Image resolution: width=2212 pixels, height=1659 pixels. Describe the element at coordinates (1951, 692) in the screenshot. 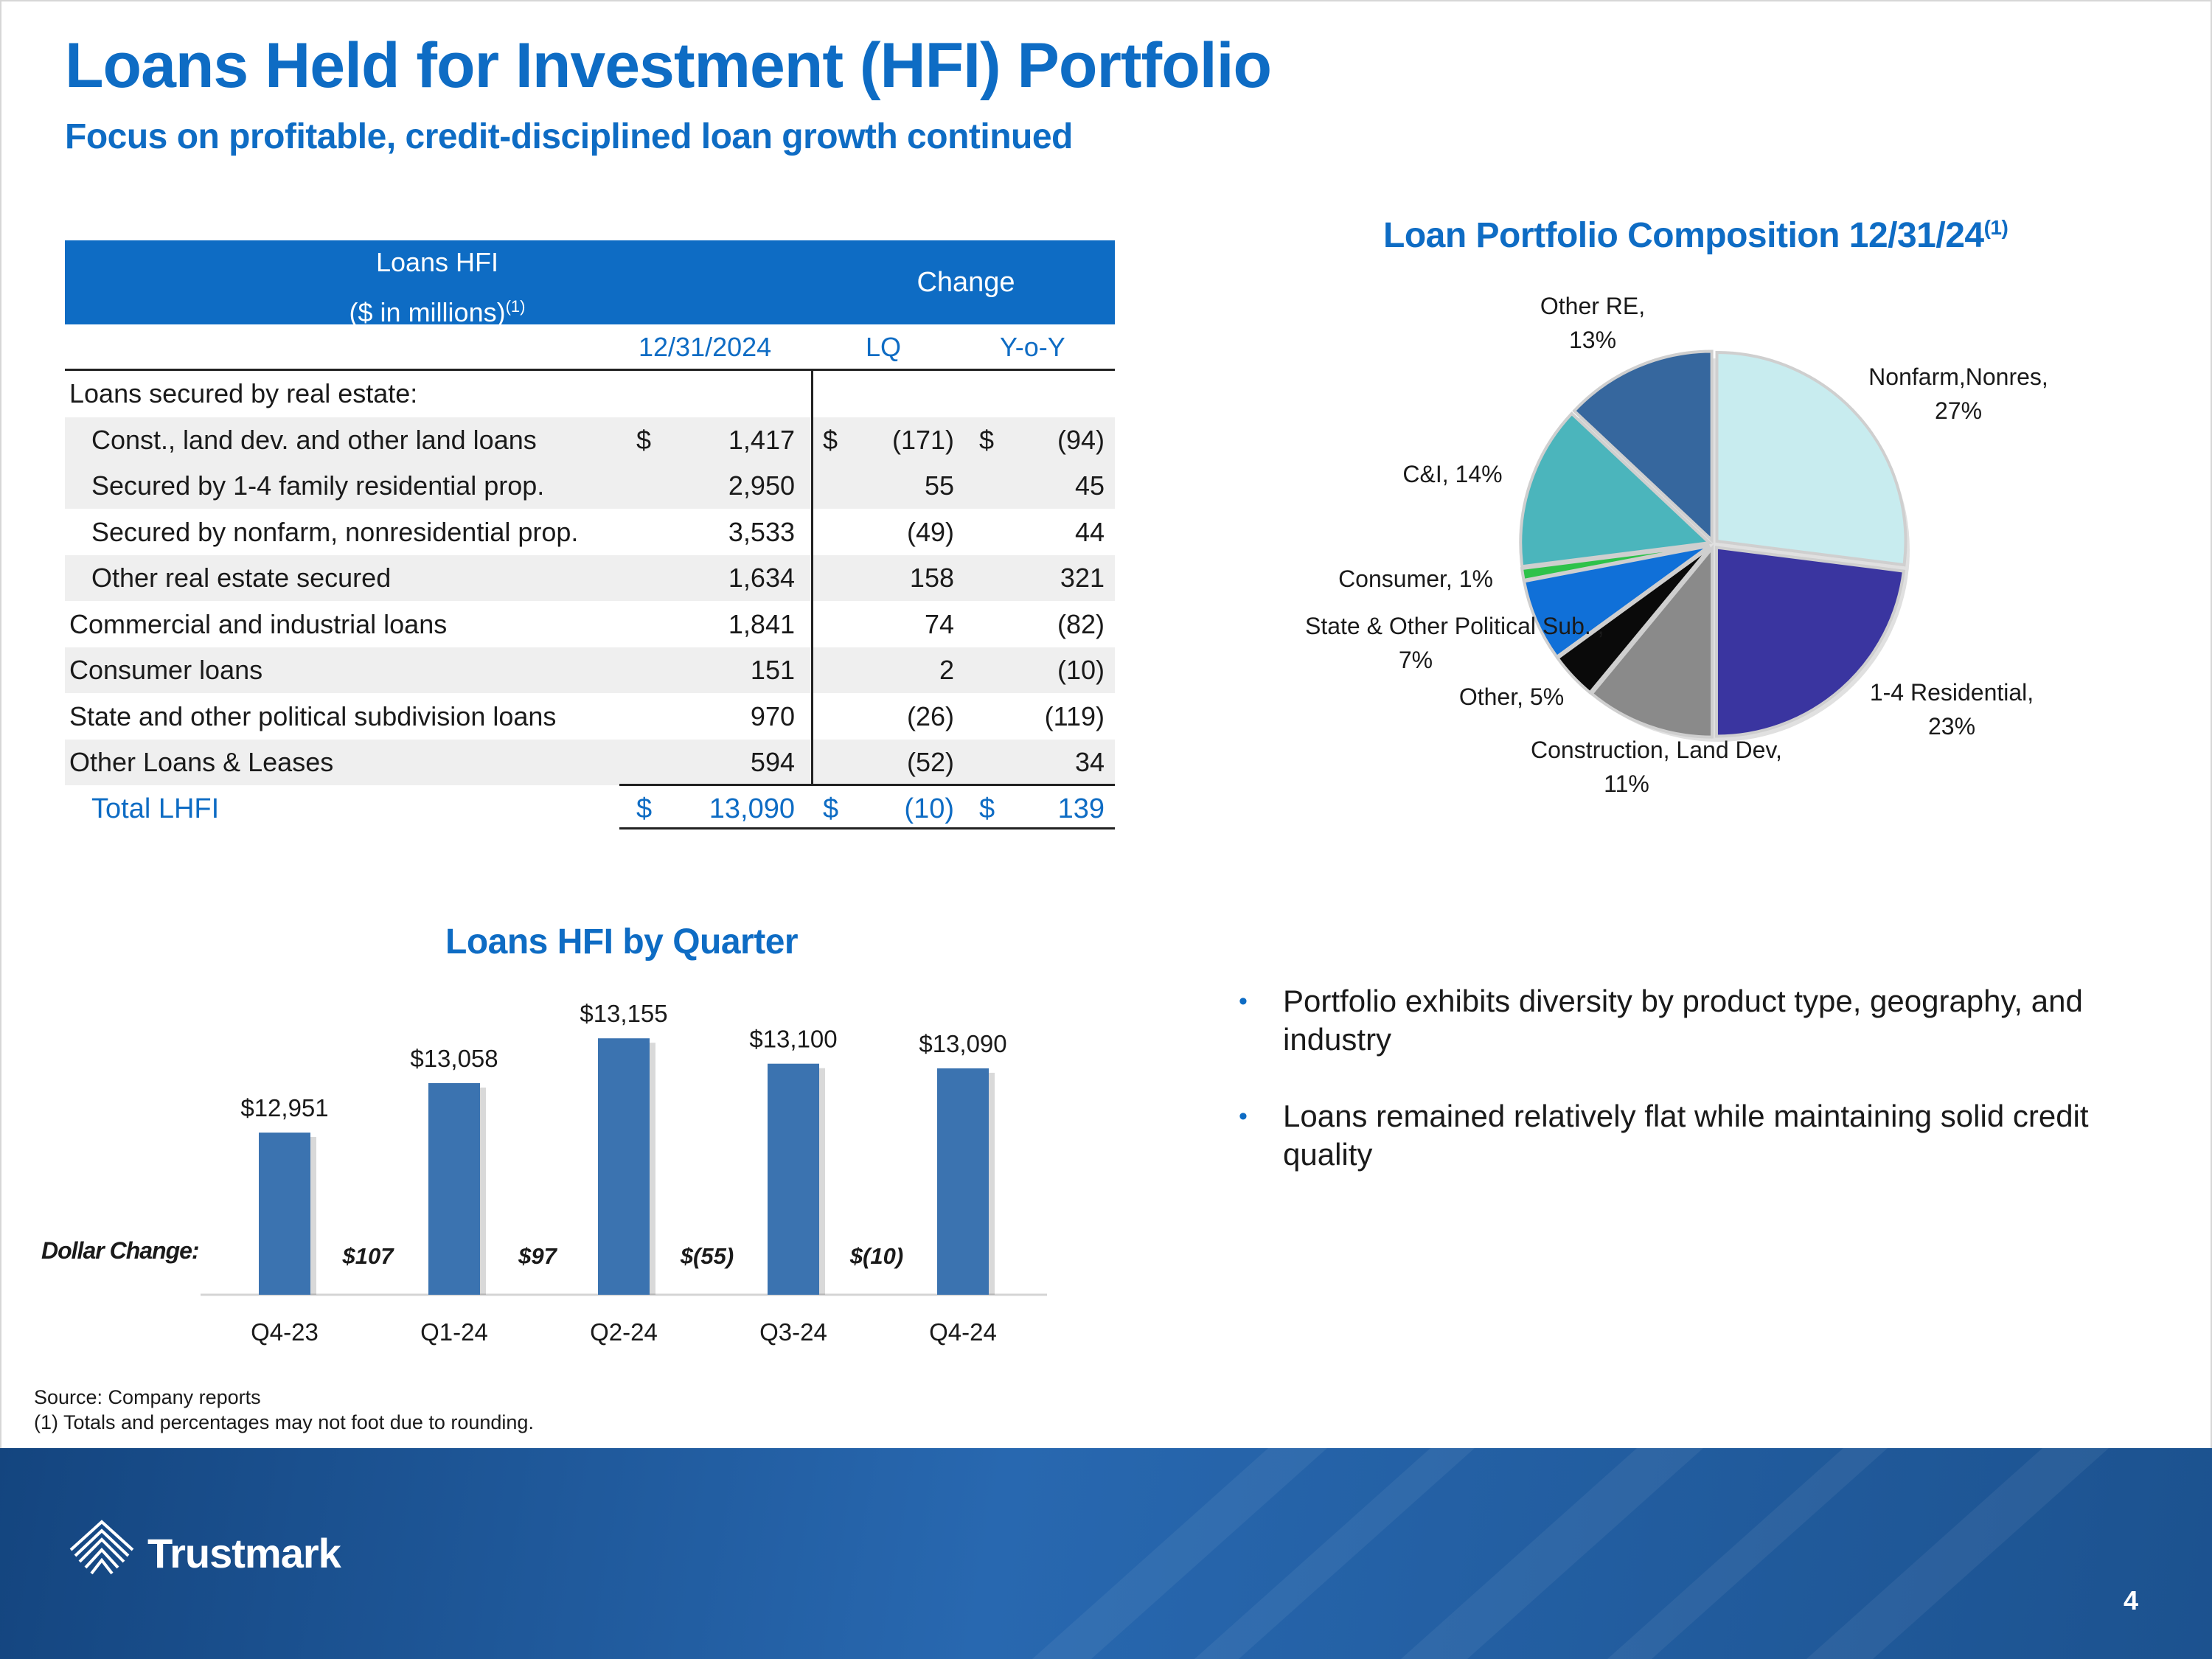

I see `pie-label-name: 1-4 Residential,` at that location.